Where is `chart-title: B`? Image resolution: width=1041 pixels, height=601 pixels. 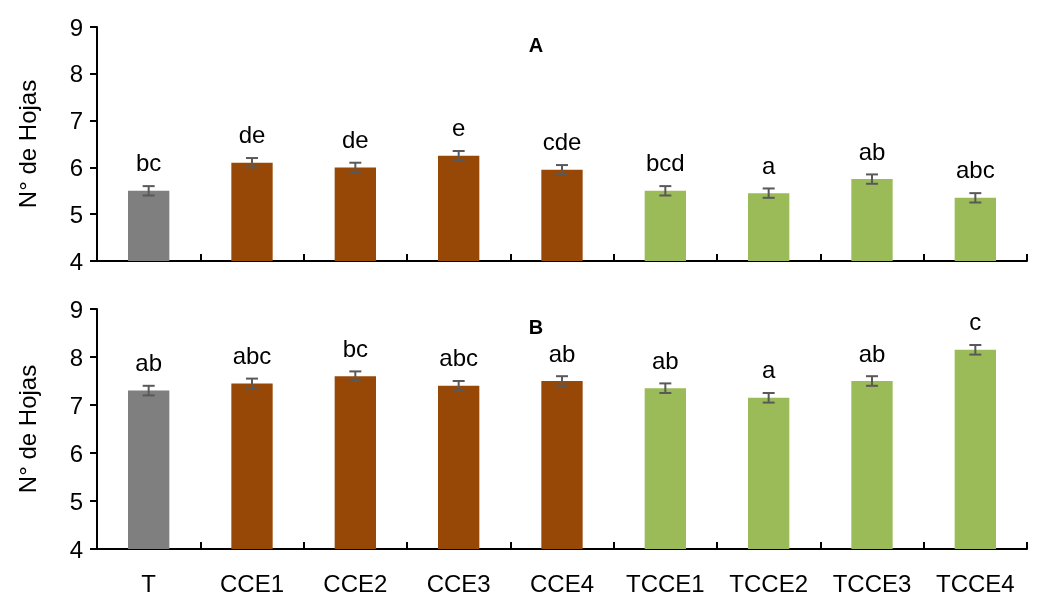
chart-title: B is located at coordinates (536, 327).